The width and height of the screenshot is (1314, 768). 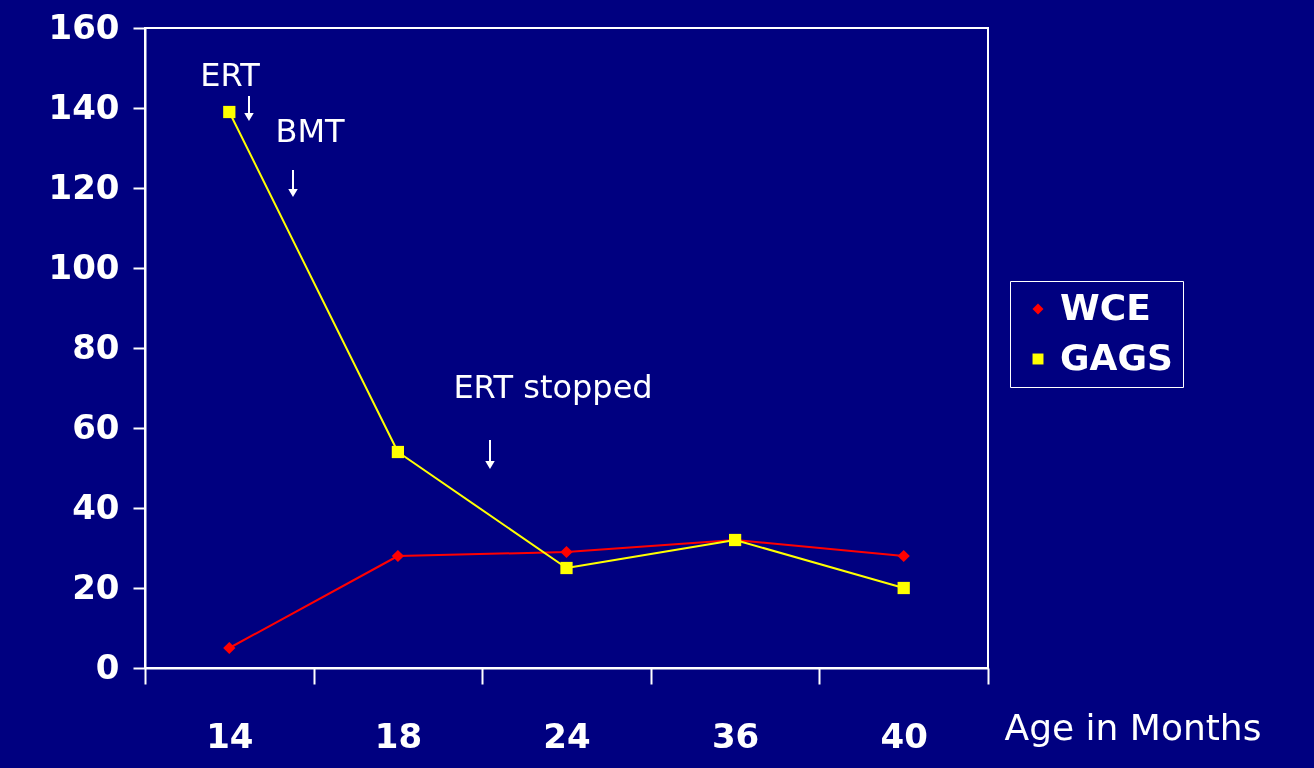 What do you see at coordinates (84, 266) in the screenshot?
I see `y-tick-label: 100` at bounding box center [84, 266].